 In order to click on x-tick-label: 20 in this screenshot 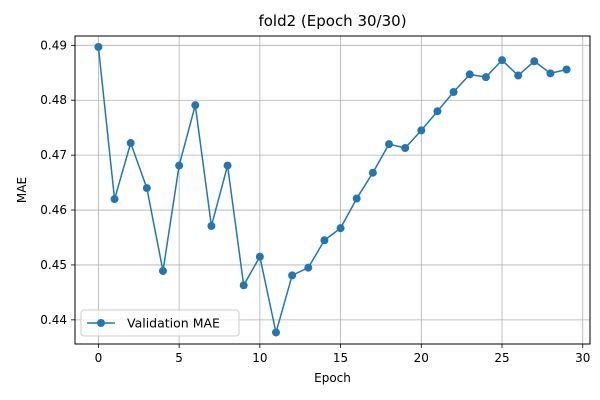, I will do `click(421, 358)`.